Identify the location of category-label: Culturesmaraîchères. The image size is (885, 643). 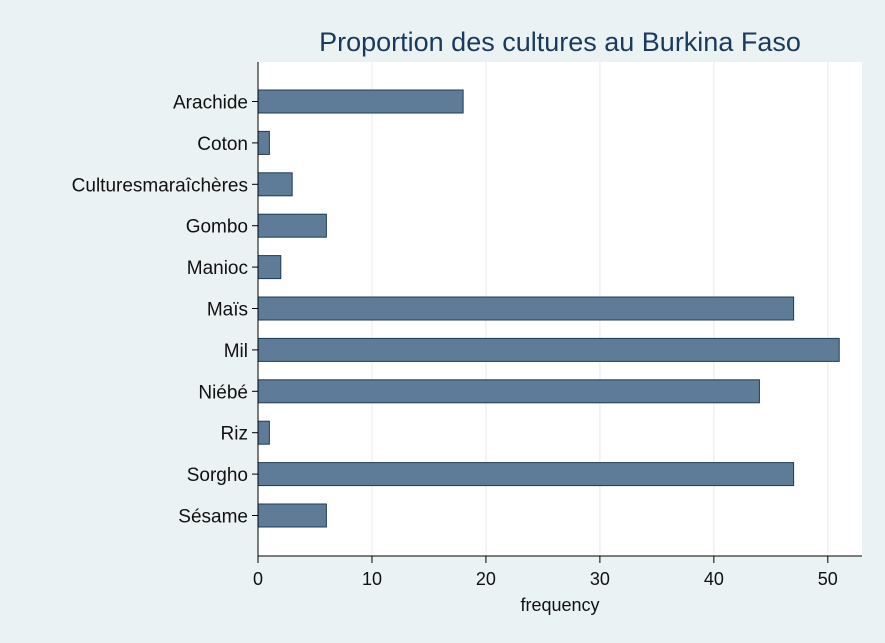
(160, 185).